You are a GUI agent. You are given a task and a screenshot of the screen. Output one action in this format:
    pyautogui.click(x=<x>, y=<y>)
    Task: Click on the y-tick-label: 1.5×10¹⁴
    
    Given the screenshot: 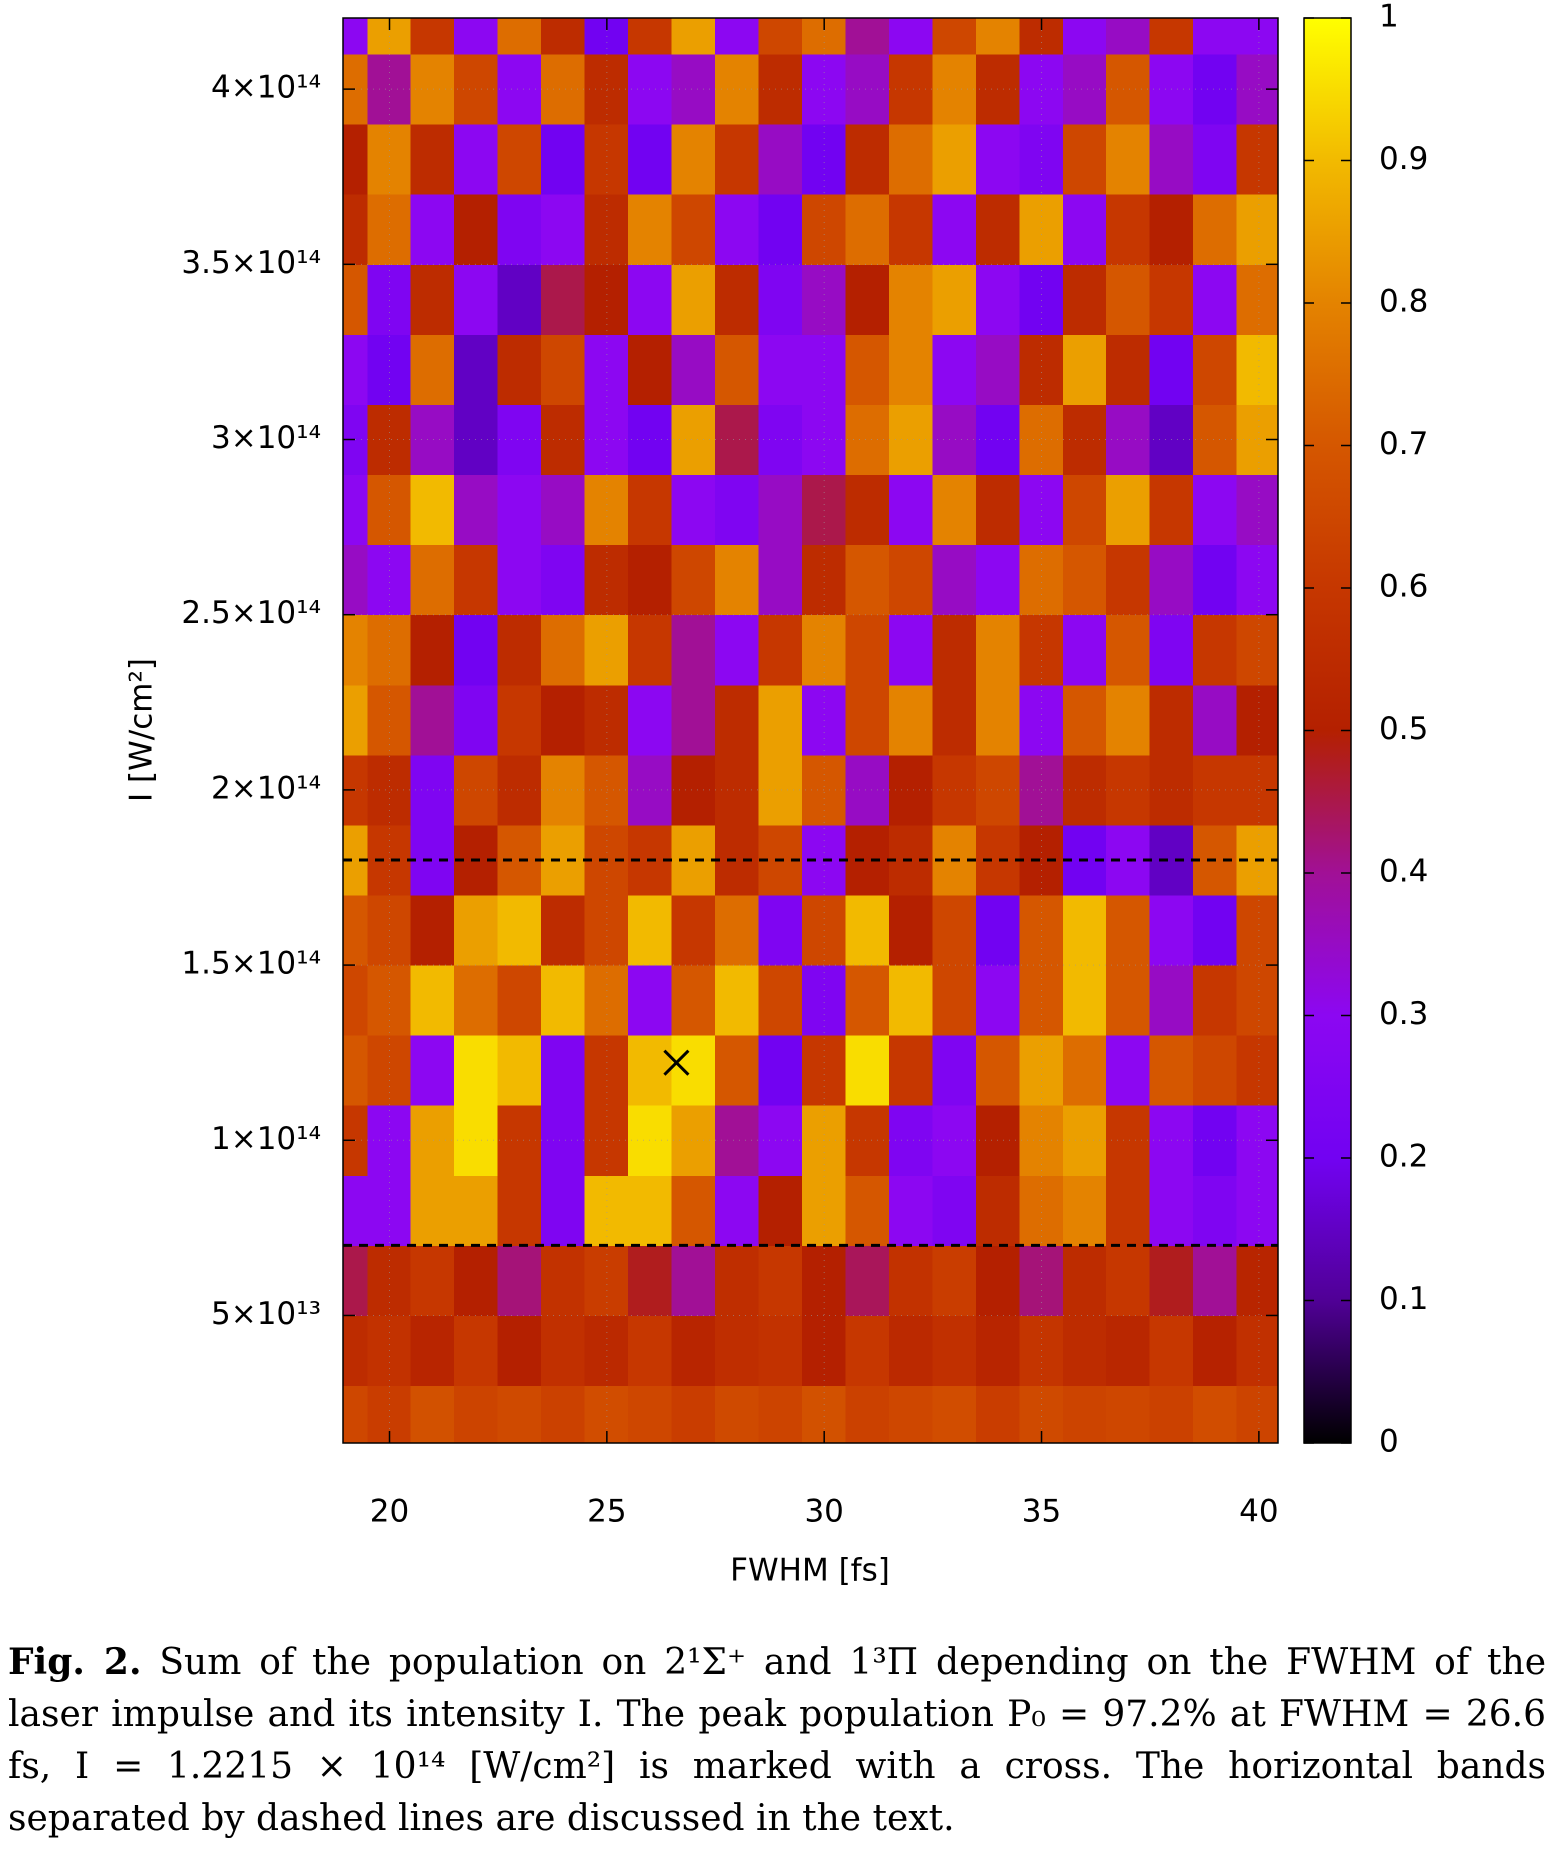 What is the action you would take?
    pyautogui.click(x=251, y=964)
    